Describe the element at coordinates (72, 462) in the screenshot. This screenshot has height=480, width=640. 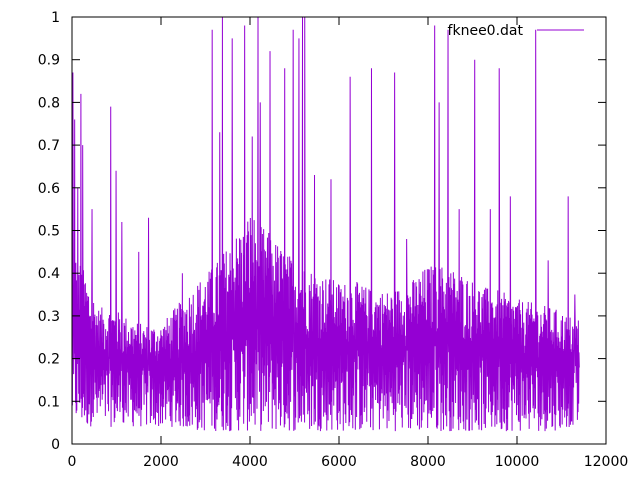
I see `x-tick-label: 0` at that location.